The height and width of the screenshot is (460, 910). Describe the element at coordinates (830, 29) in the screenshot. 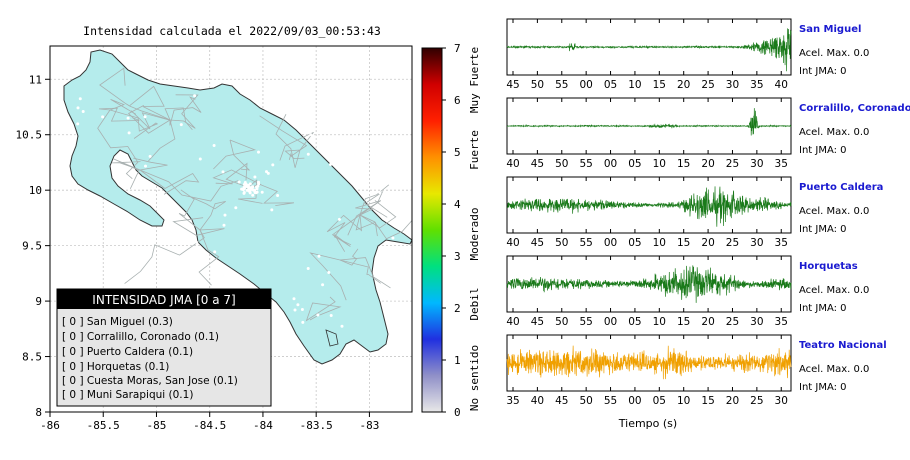

I see `station-name: San Miguel` at that location.